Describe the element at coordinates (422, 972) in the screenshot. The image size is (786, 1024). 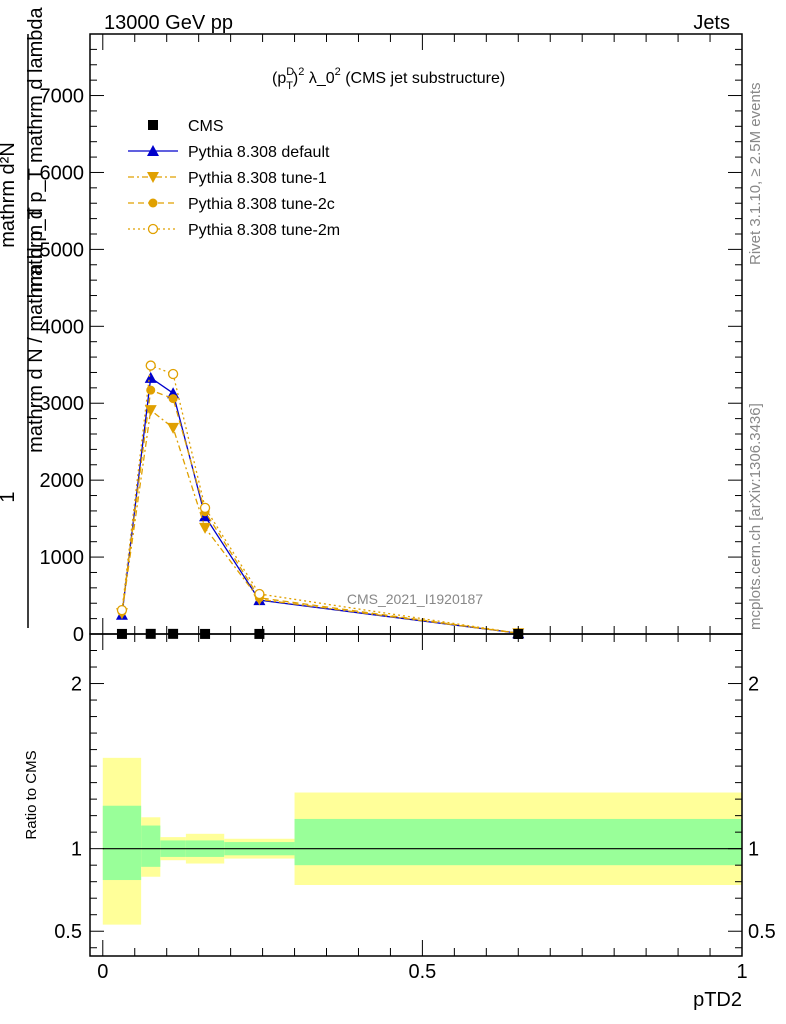
I see `x-tick-label: 0.5` at that location.